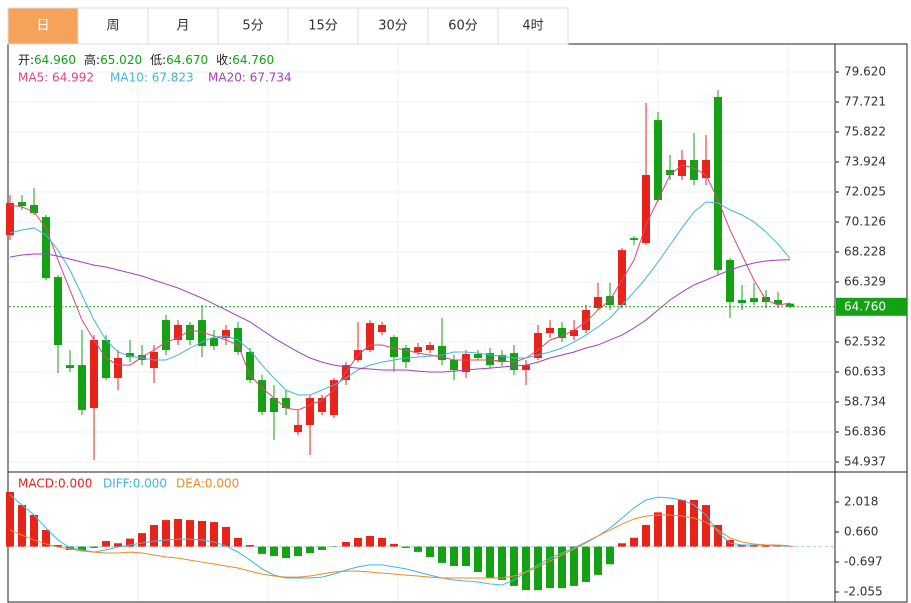 The width and height of the screenshot is (911, 603). I want to click on tab: 60分, so click(463, 26).